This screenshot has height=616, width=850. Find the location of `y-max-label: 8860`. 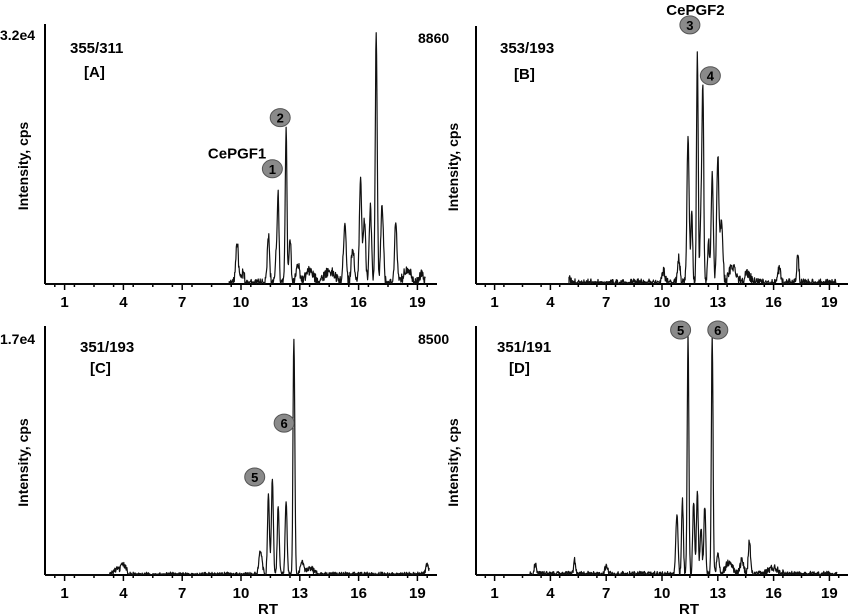

y-max-label: 8860 is located at coordinates (433, 38).